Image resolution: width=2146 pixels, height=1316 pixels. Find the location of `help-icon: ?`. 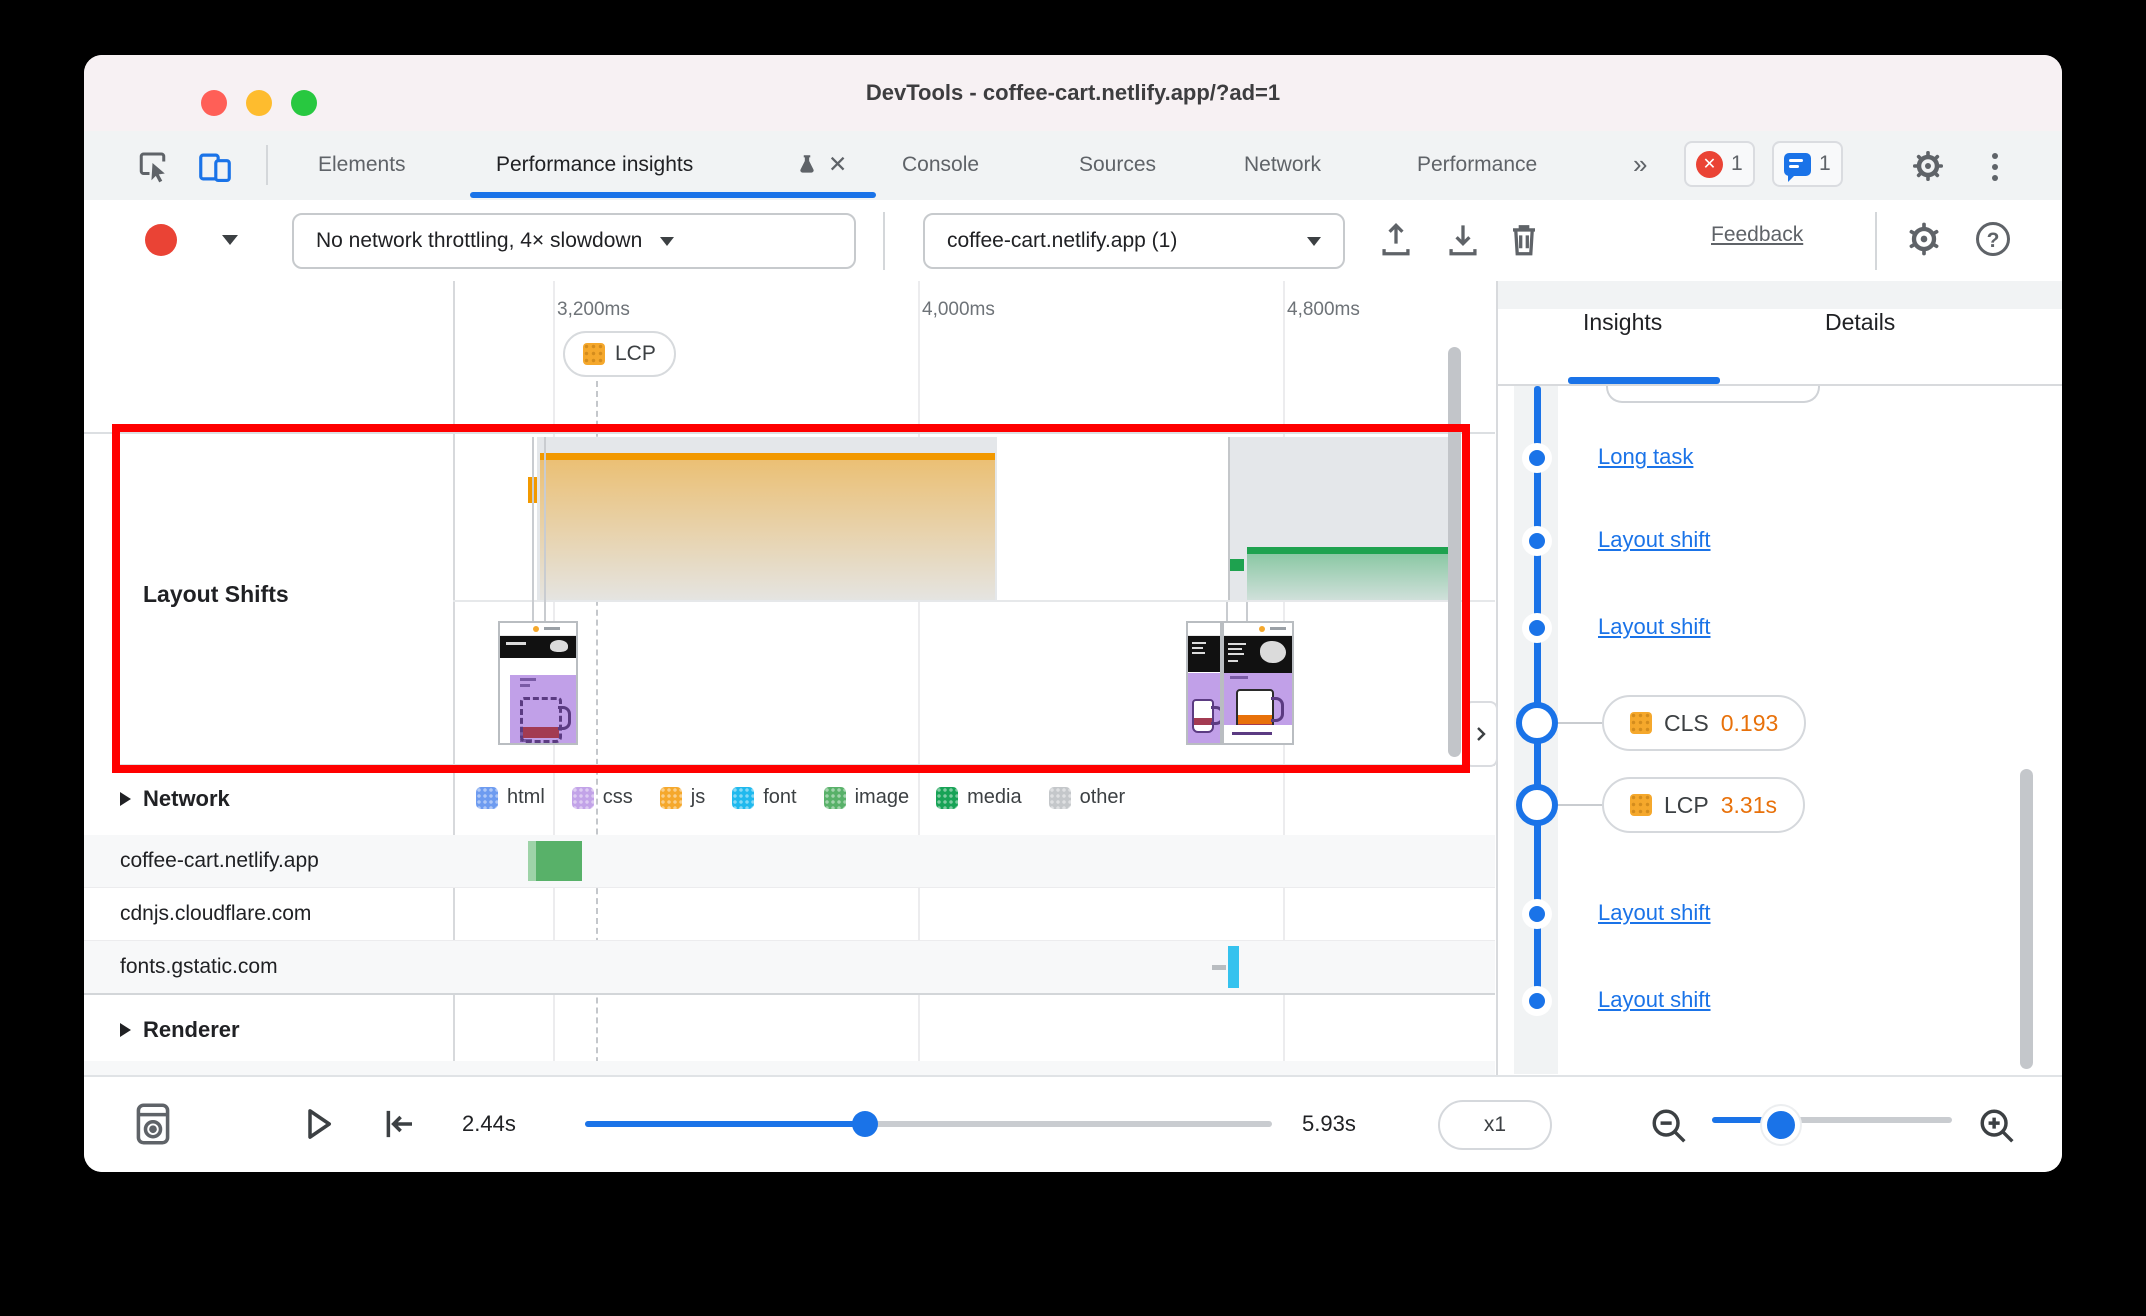

help-icon: ? is located at coordinates (1993, 239).